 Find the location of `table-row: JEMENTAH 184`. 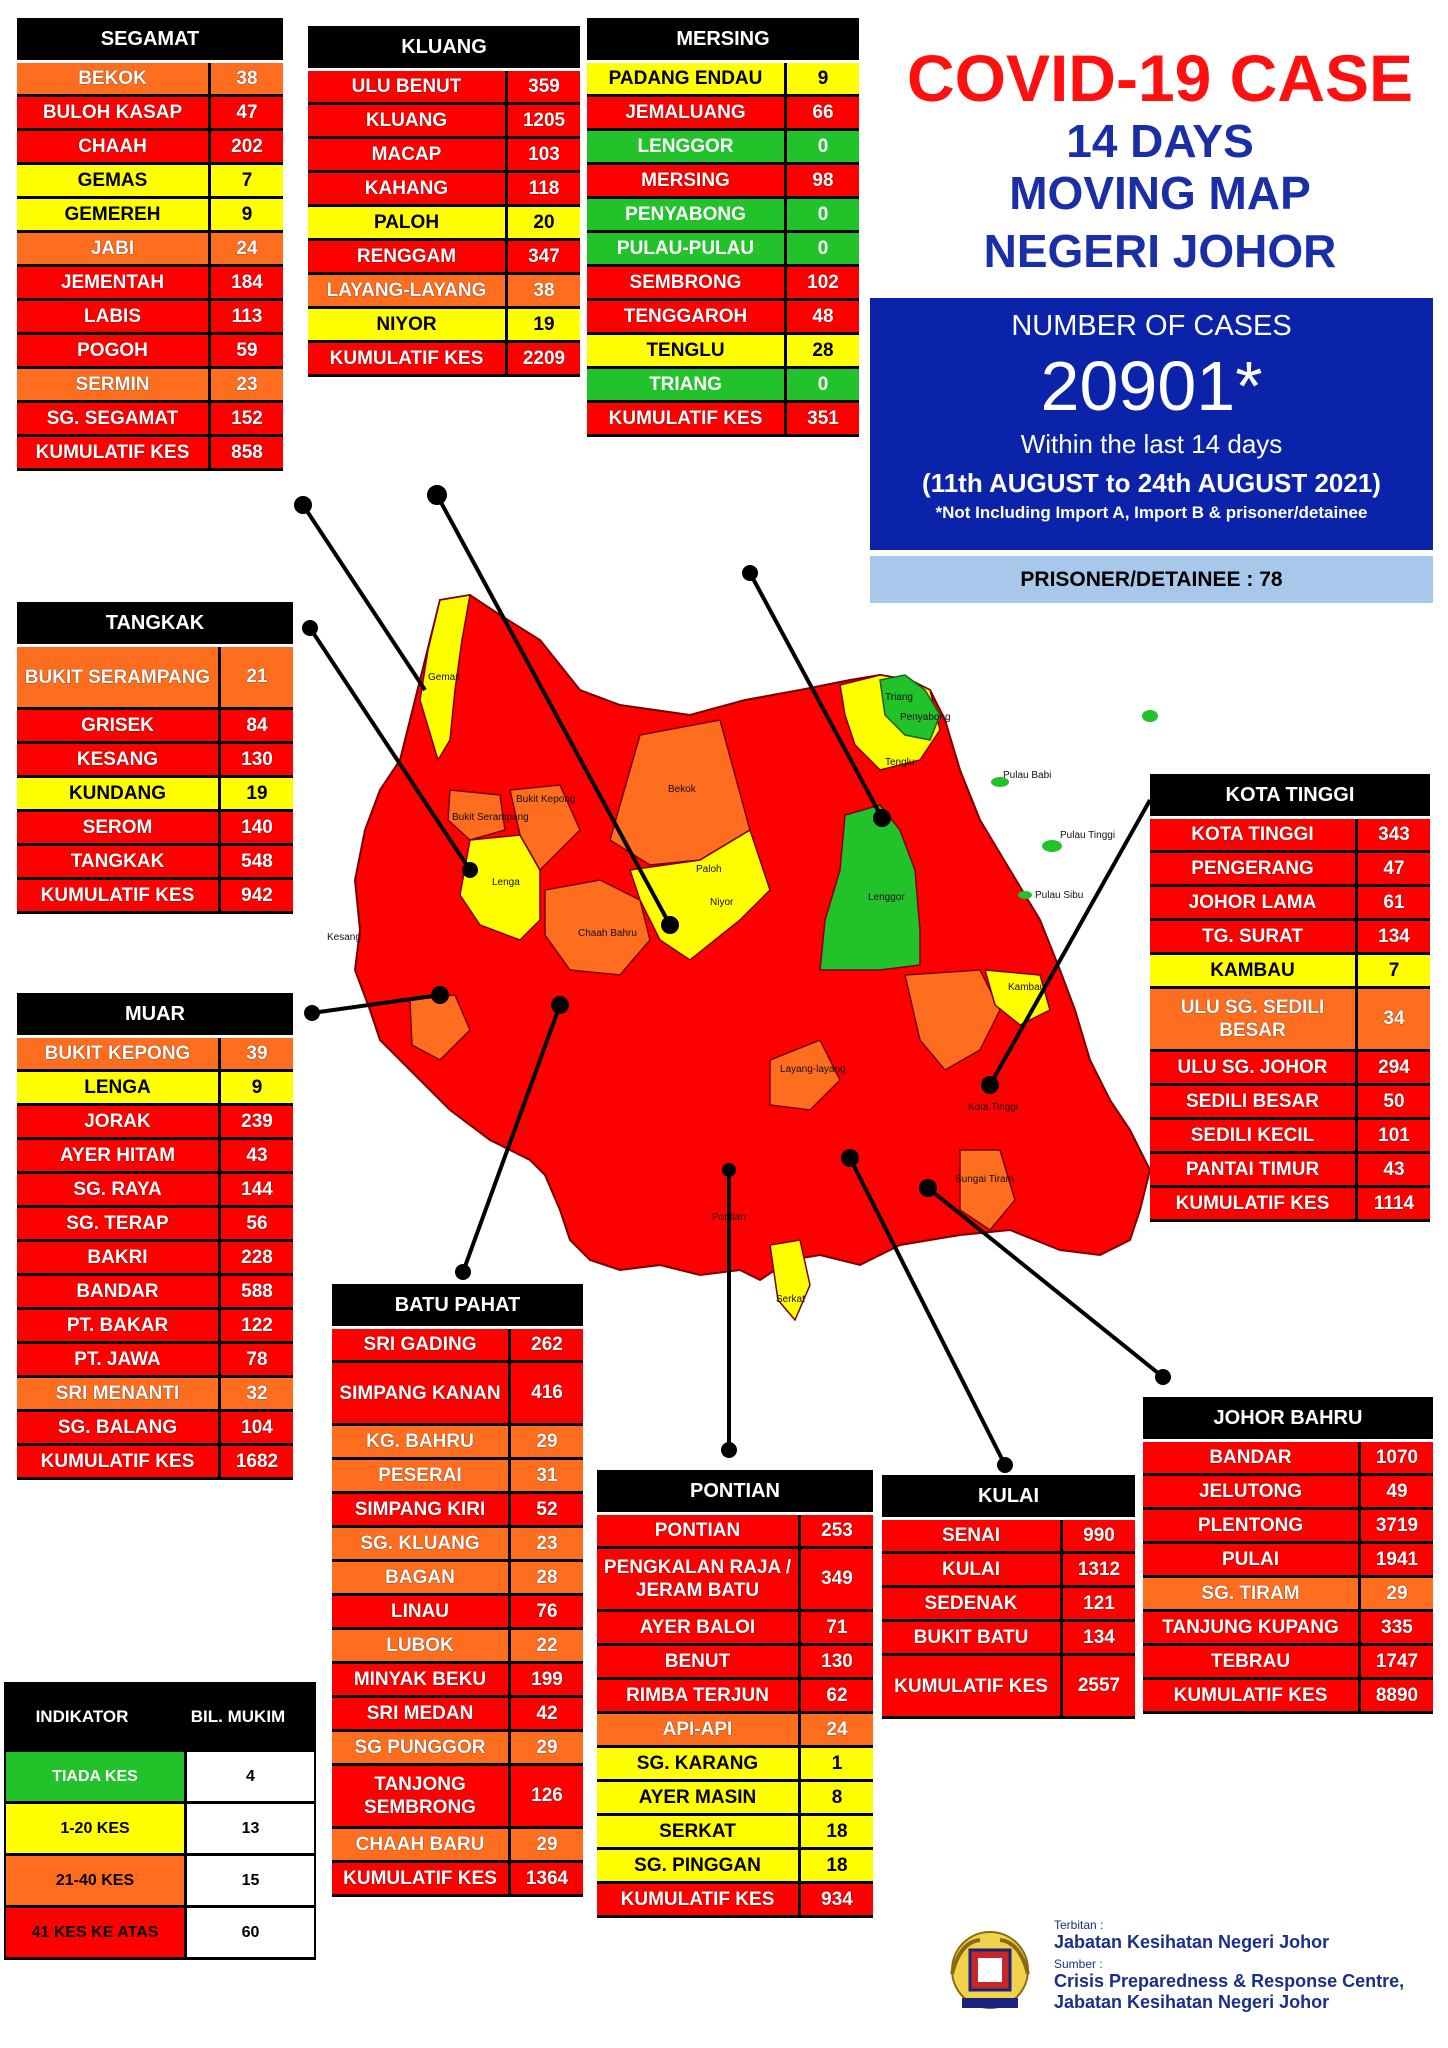

table-row: JEMENTAH 184 is located at coordinates (150, 284).